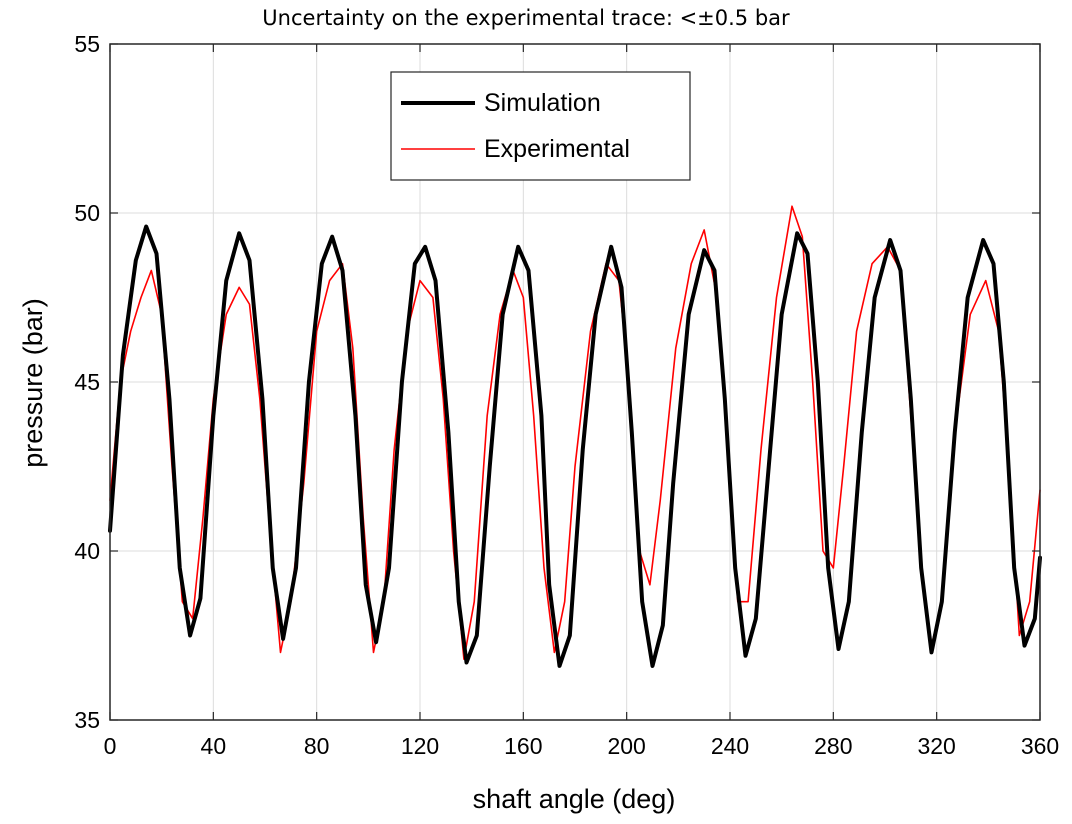  I want to click on x-tick-label: 320, so click(936, 746).